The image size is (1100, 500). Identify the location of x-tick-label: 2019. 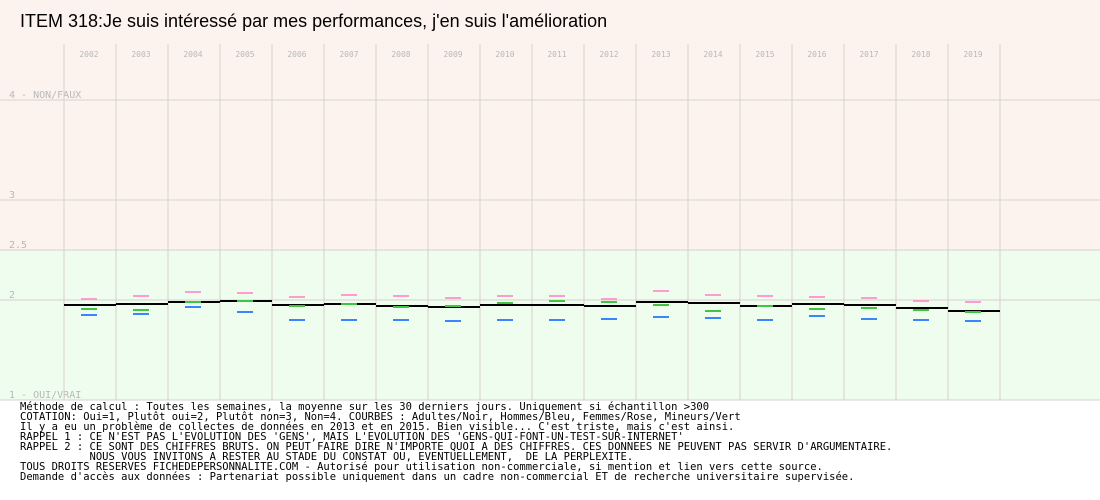
(972, 54).